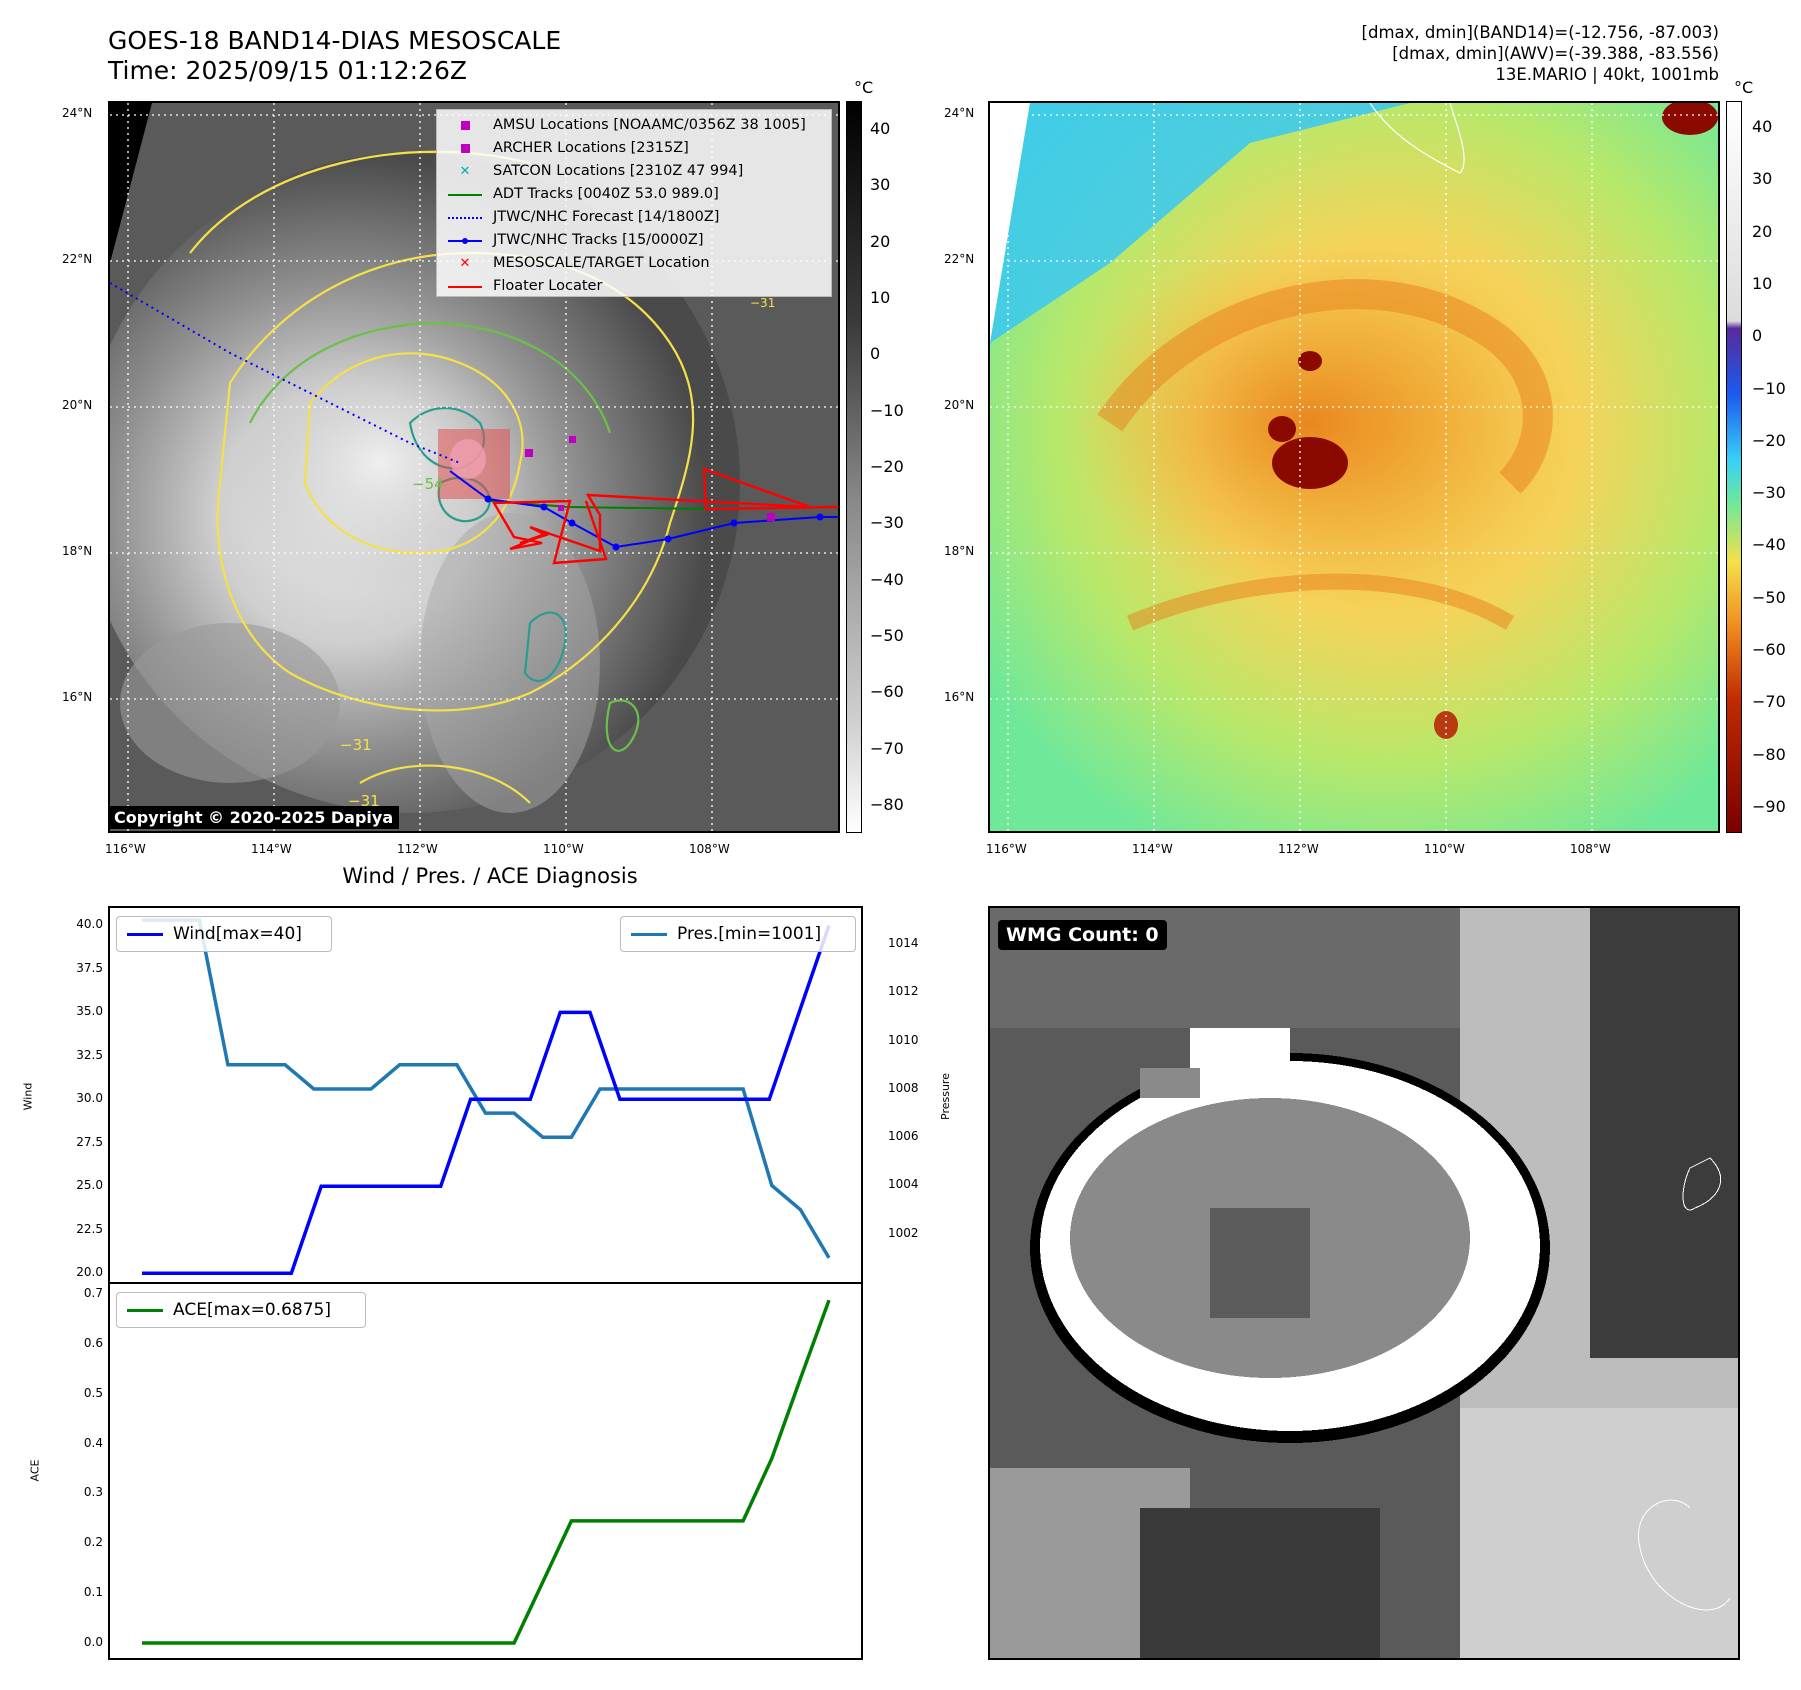  What do you see at coordinates (1082, 935) in the screenshot?
I see `wmg-count-badge: WMG Count: 0` at bounding box center [1082, 935].